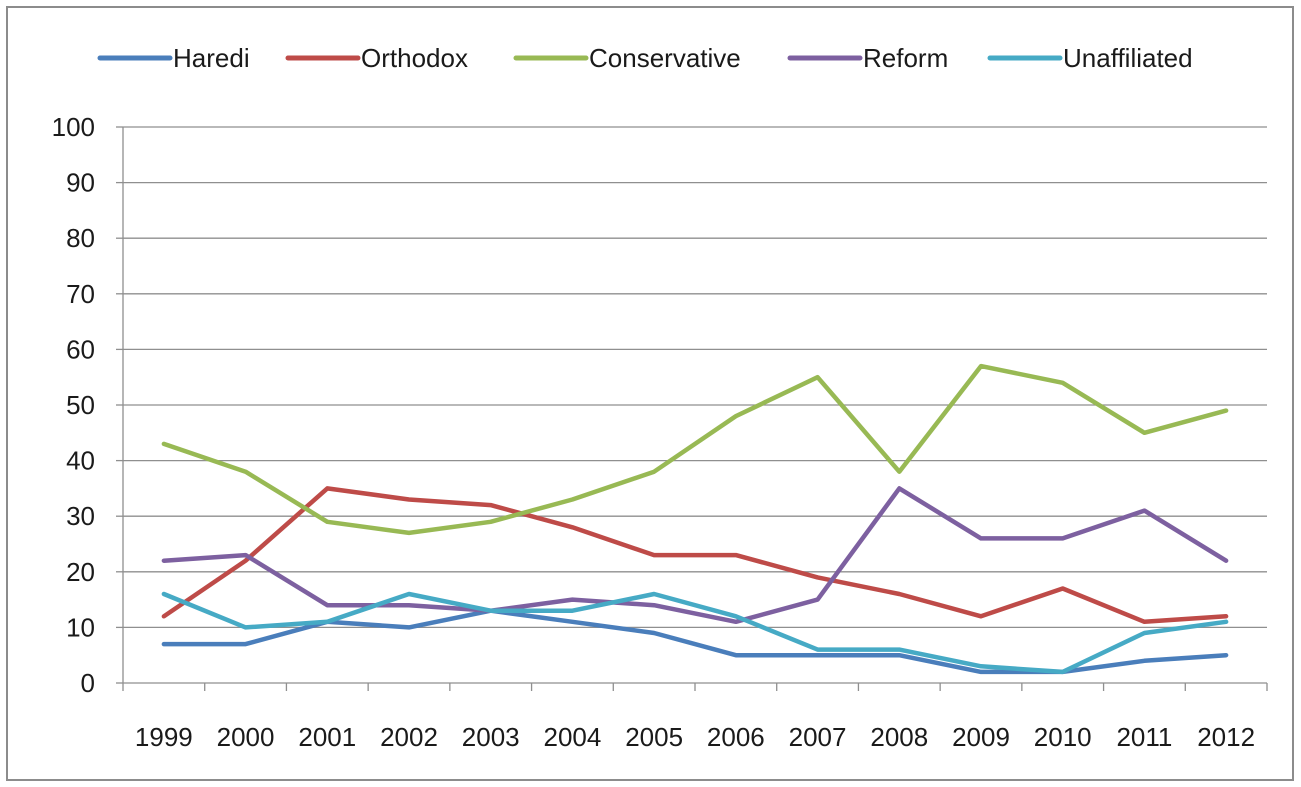  What do you see at coordinates (80, 516) in the screenshot?
I see `y-tick-label: 30` at bounding box center [80, 516].